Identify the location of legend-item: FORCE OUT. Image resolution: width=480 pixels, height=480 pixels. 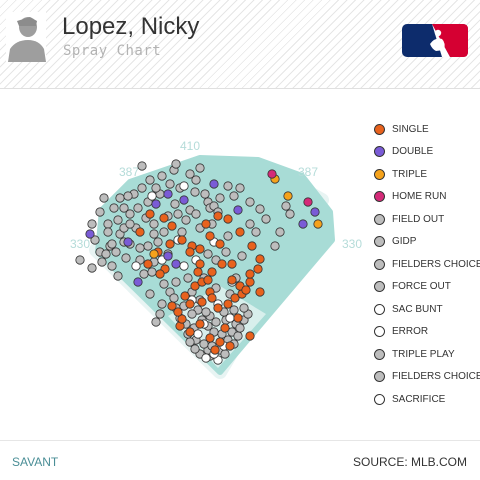
(427, 287).